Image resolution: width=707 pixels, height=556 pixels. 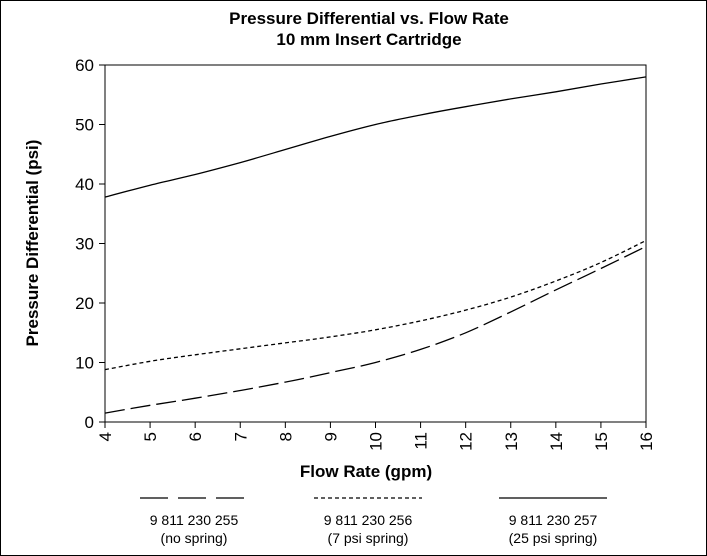 I want to click on legend-label-3: 9 811 230 257, so click(x=553, y=520).